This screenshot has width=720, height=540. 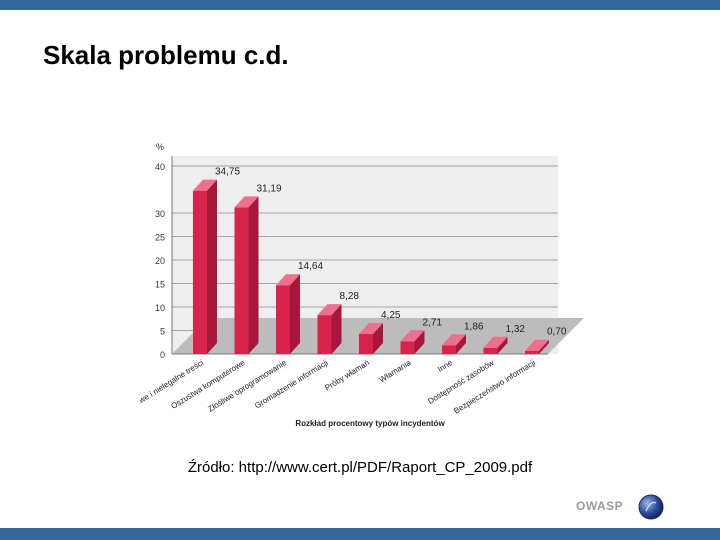 What do you see at coordinates (395, 371) in the screenshot?
I see `x-tick-label: Włamania` at bounding box center [395, 371].